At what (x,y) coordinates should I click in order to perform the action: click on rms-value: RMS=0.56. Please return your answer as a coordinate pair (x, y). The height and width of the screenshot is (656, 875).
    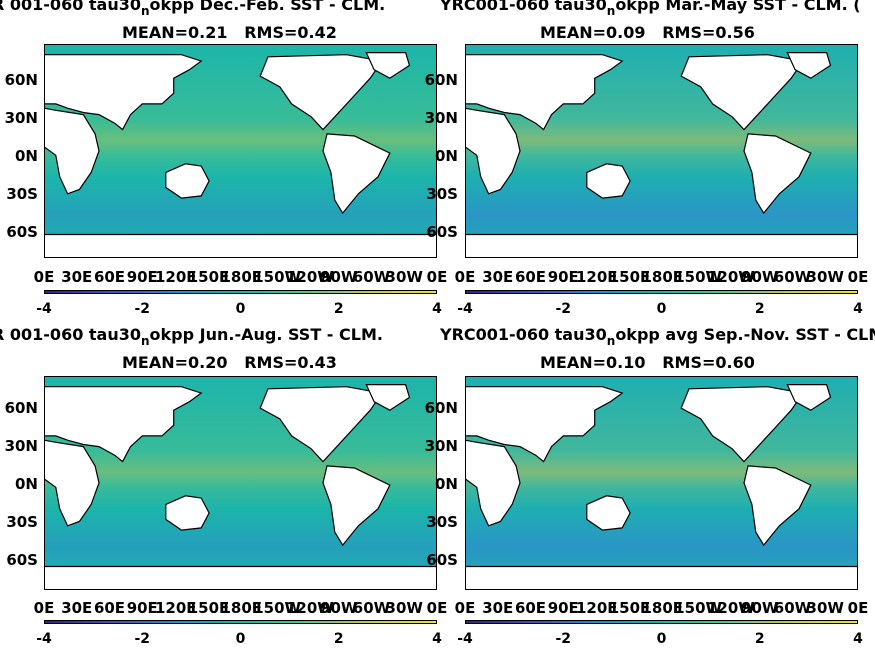
    Looking at the image, I should click on (708, 32).